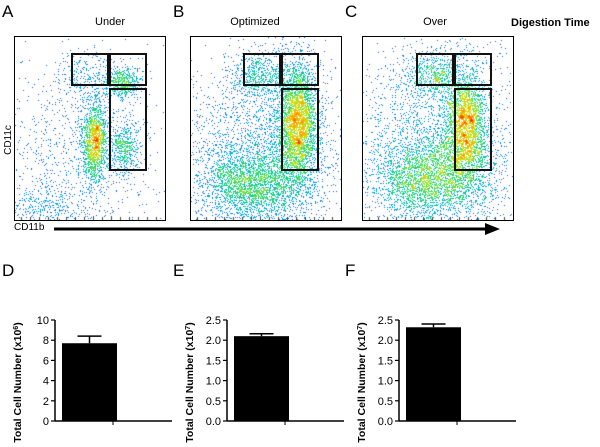 Image resolution: width=600 pixels, height=447 pixels. Describe the element at coordinates (29, 227) in the screenshot. I see `cd11b-axis-label: CD11b` at that location.